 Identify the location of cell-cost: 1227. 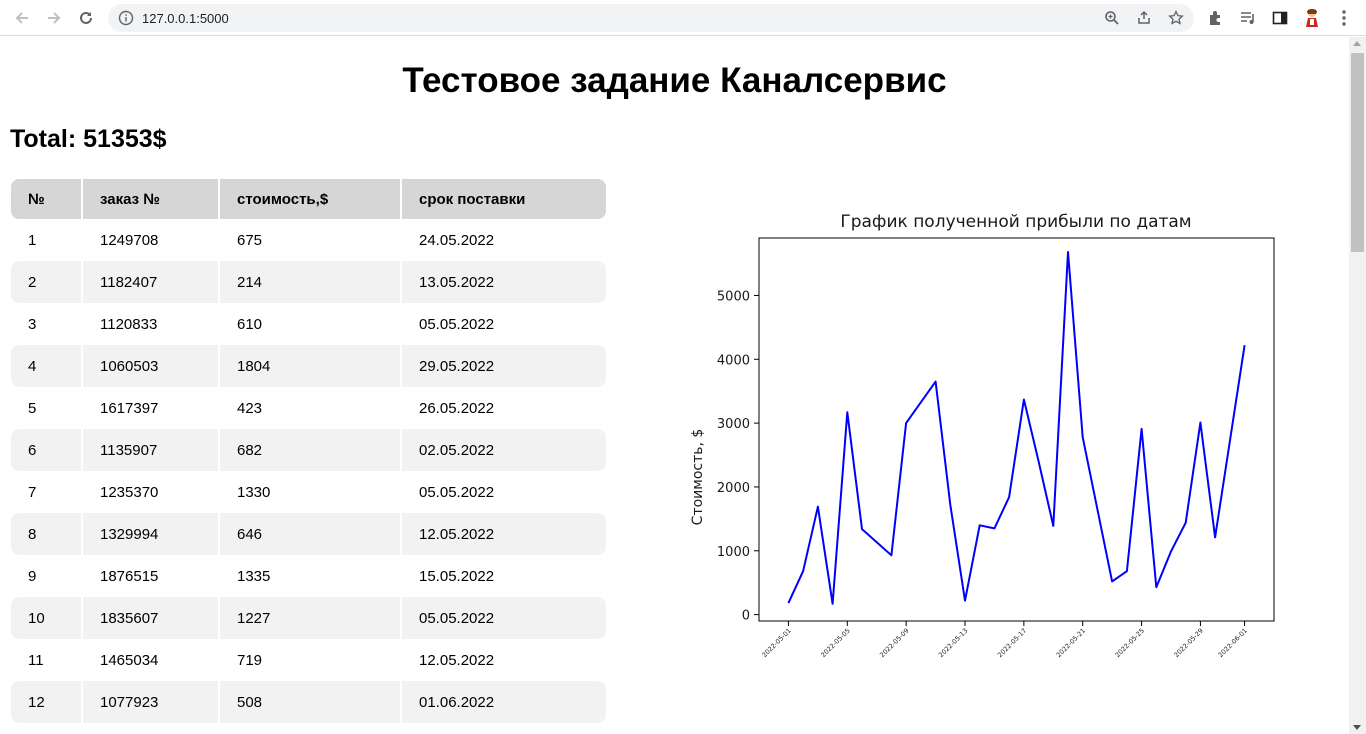
(311, 618).